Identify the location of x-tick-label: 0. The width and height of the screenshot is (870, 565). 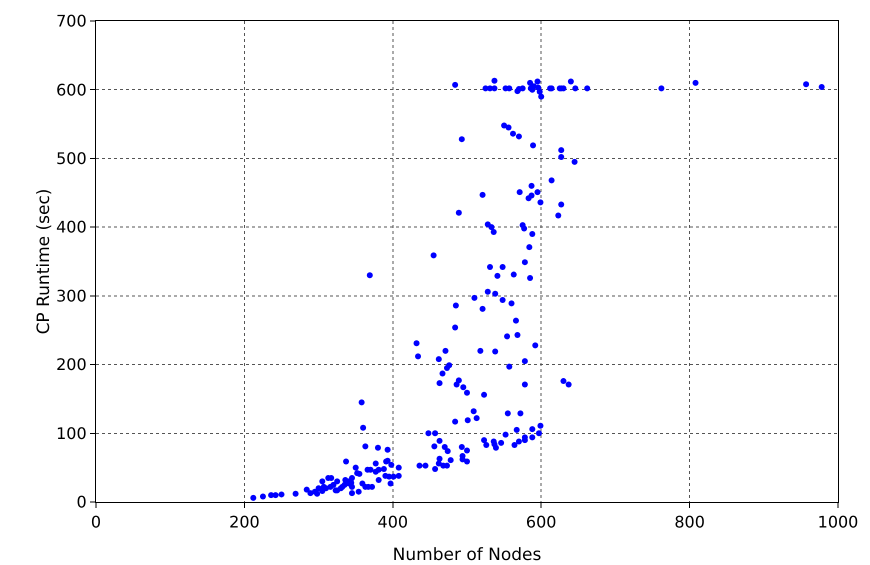
(96, 522).